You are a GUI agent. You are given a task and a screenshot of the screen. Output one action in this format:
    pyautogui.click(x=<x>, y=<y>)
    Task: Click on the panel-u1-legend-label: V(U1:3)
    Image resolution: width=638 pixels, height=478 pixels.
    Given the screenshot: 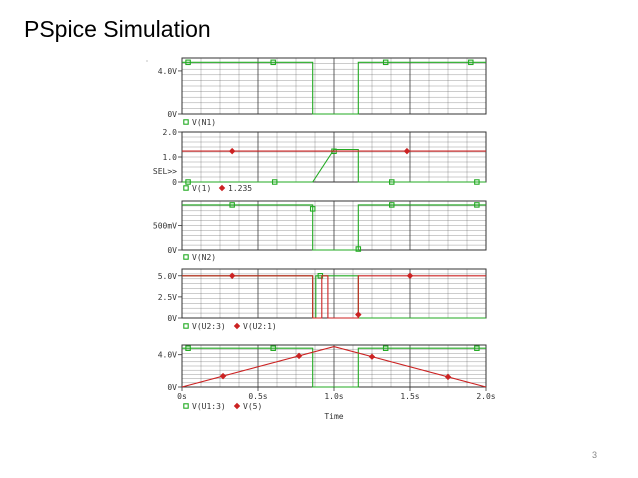 What is the action you would take?
    pyautogui.click(x=209, y=406)
    